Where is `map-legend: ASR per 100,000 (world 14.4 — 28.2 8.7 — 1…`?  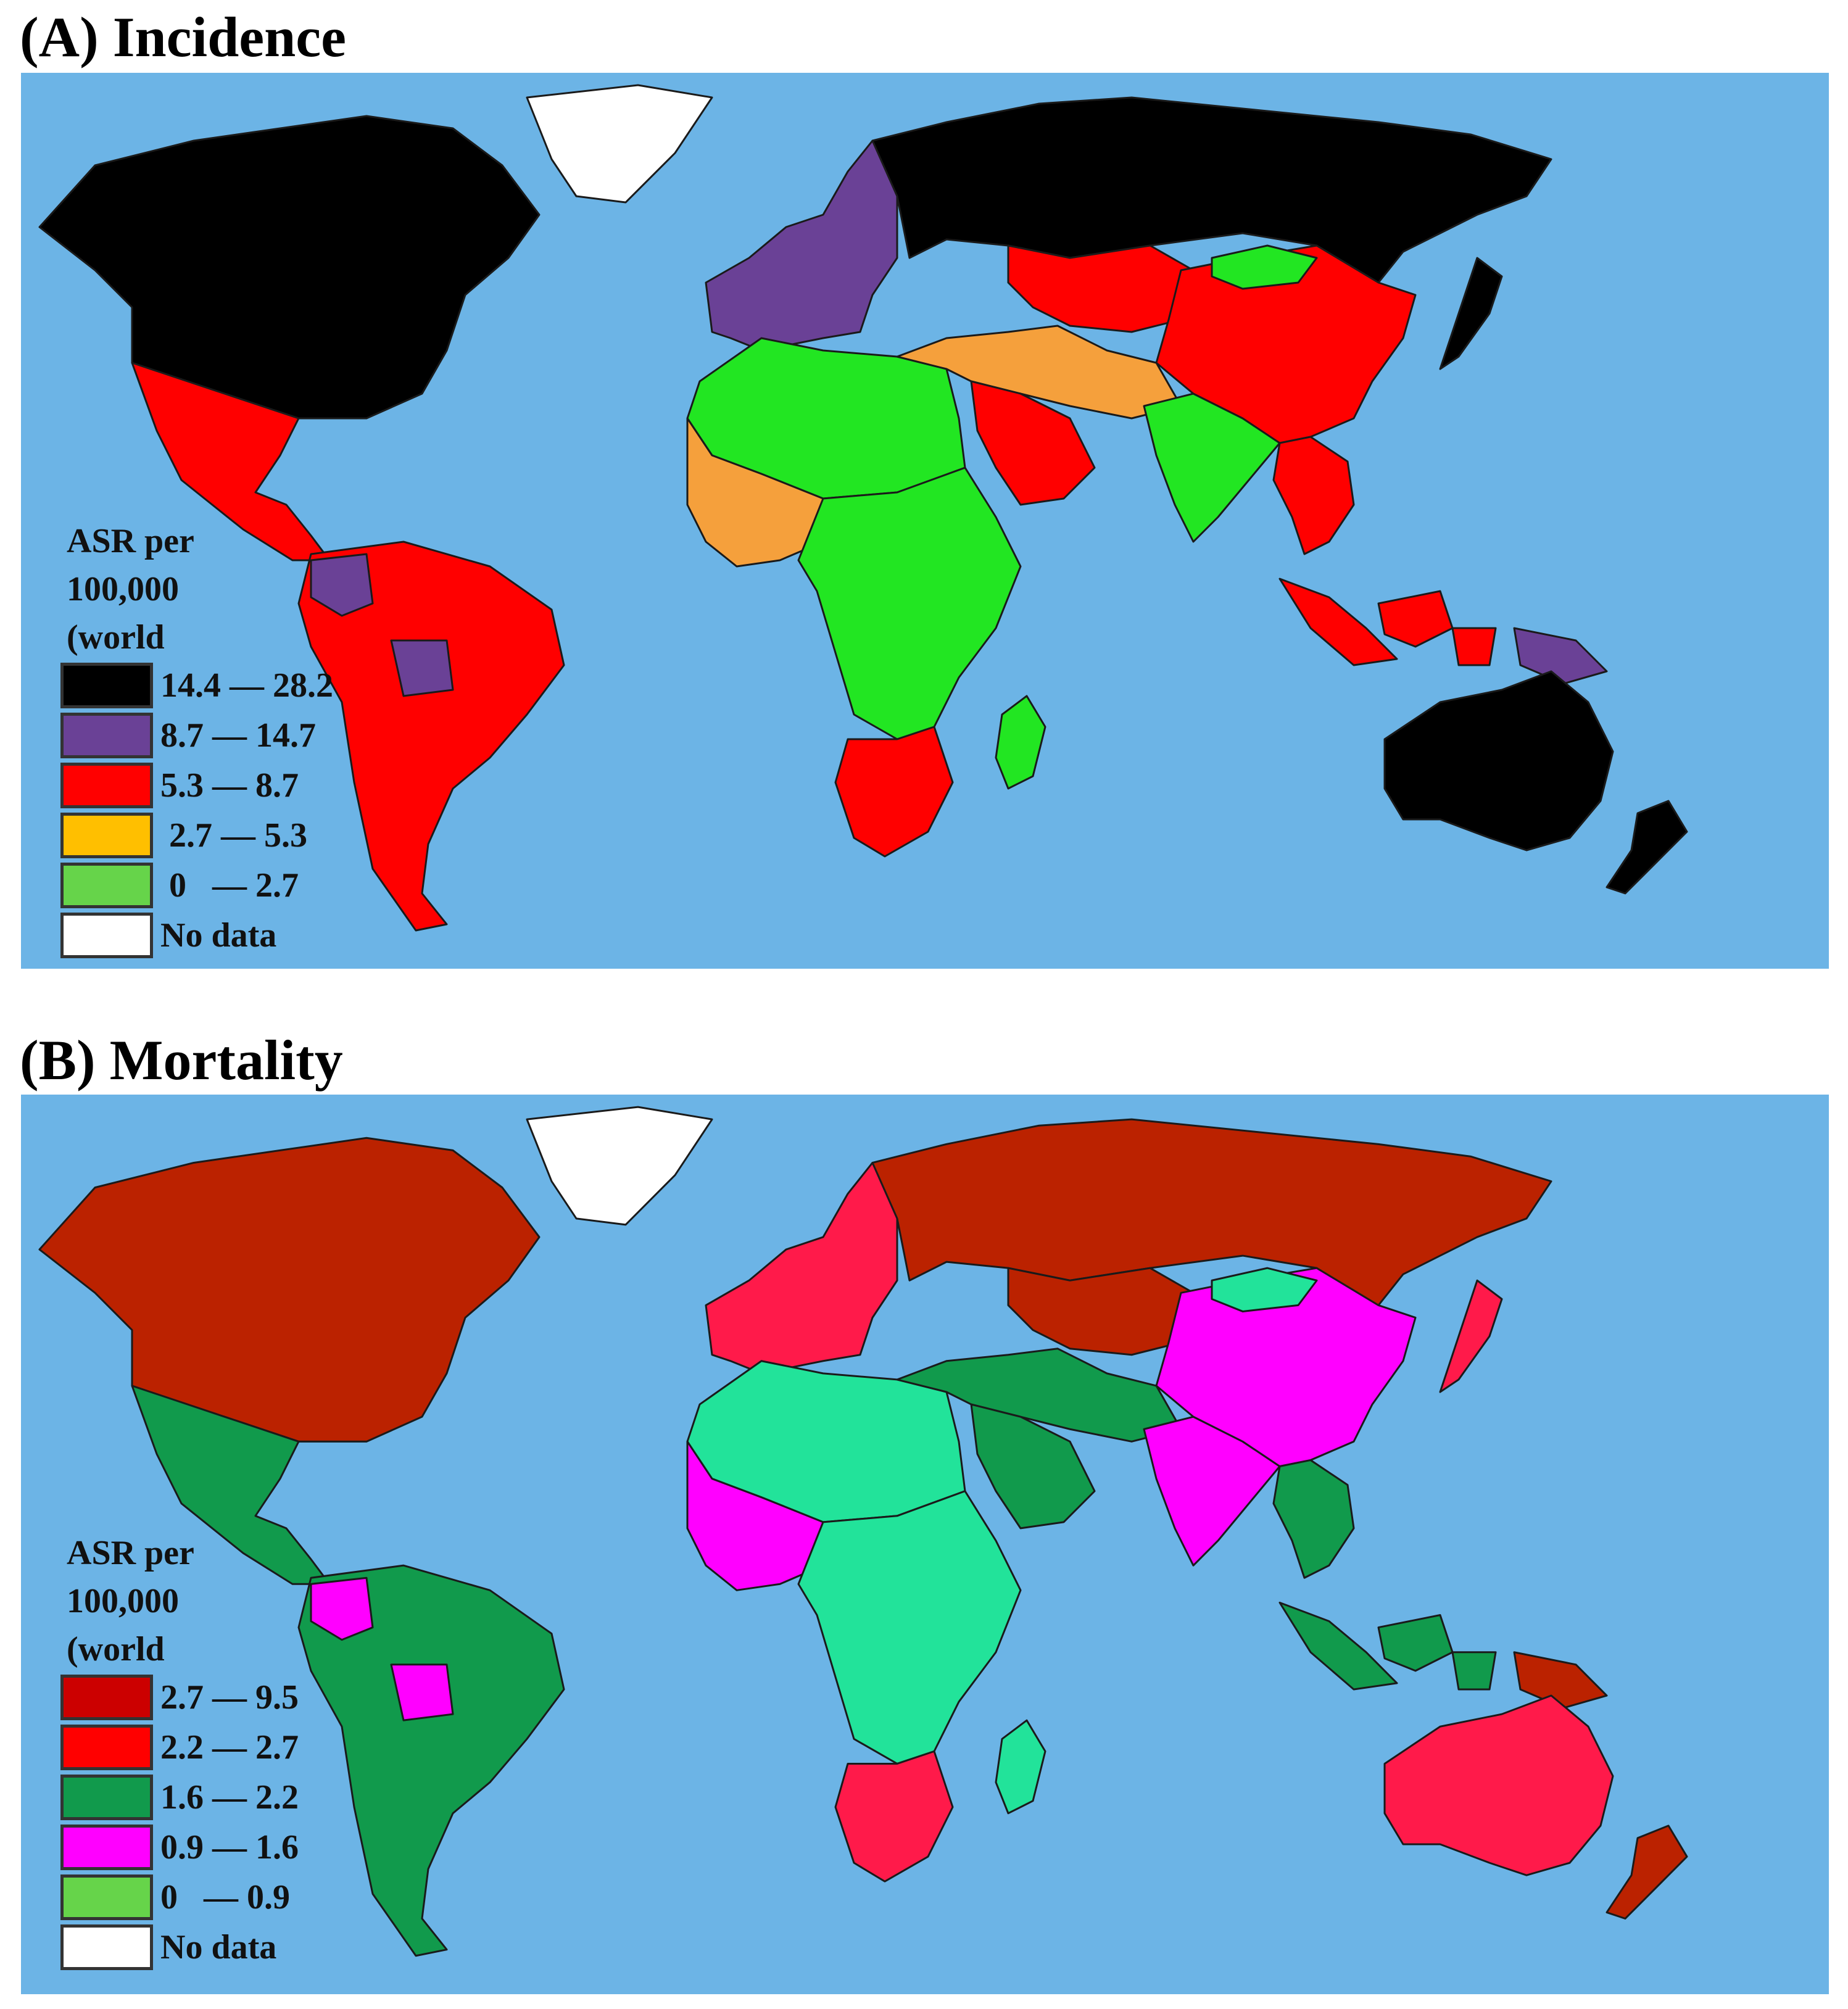 map-legend: ASR per 100,000 (world 14.4 — 28.2 8.7 — 1… is located at coordinates (214, 739).